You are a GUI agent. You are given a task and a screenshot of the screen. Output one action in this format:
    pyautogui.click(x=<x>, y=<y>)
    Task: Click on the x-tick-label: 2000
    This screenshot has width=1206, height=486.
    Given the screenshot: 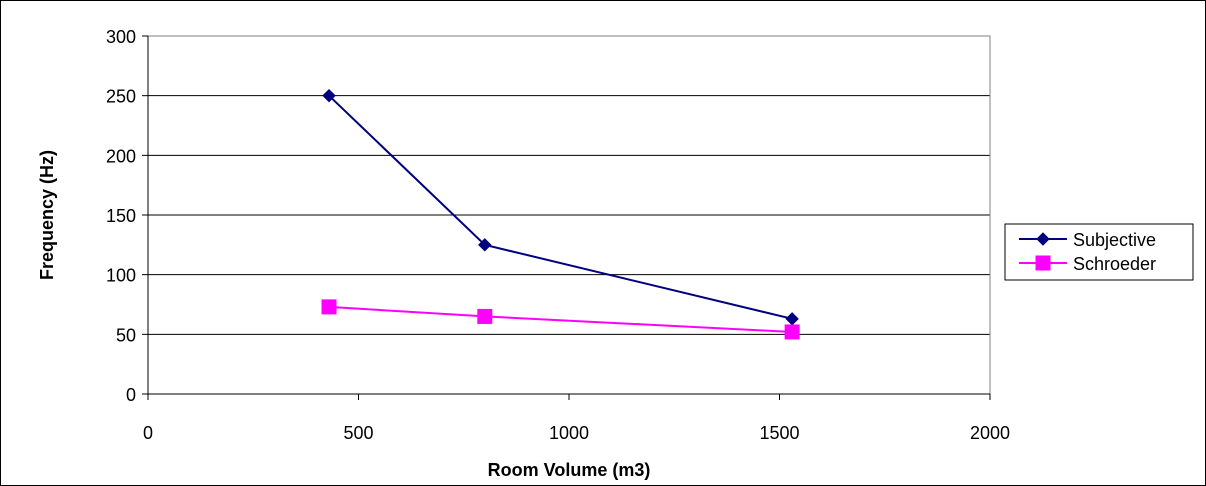 What is the action you would take?
    pyautogui.click(x=990, y=433)
    